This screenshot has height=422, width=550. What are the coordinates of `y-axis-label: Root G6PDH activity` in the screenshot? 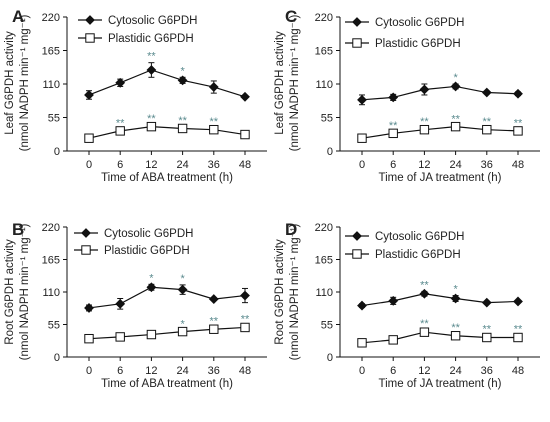 It's located at (10, 292).